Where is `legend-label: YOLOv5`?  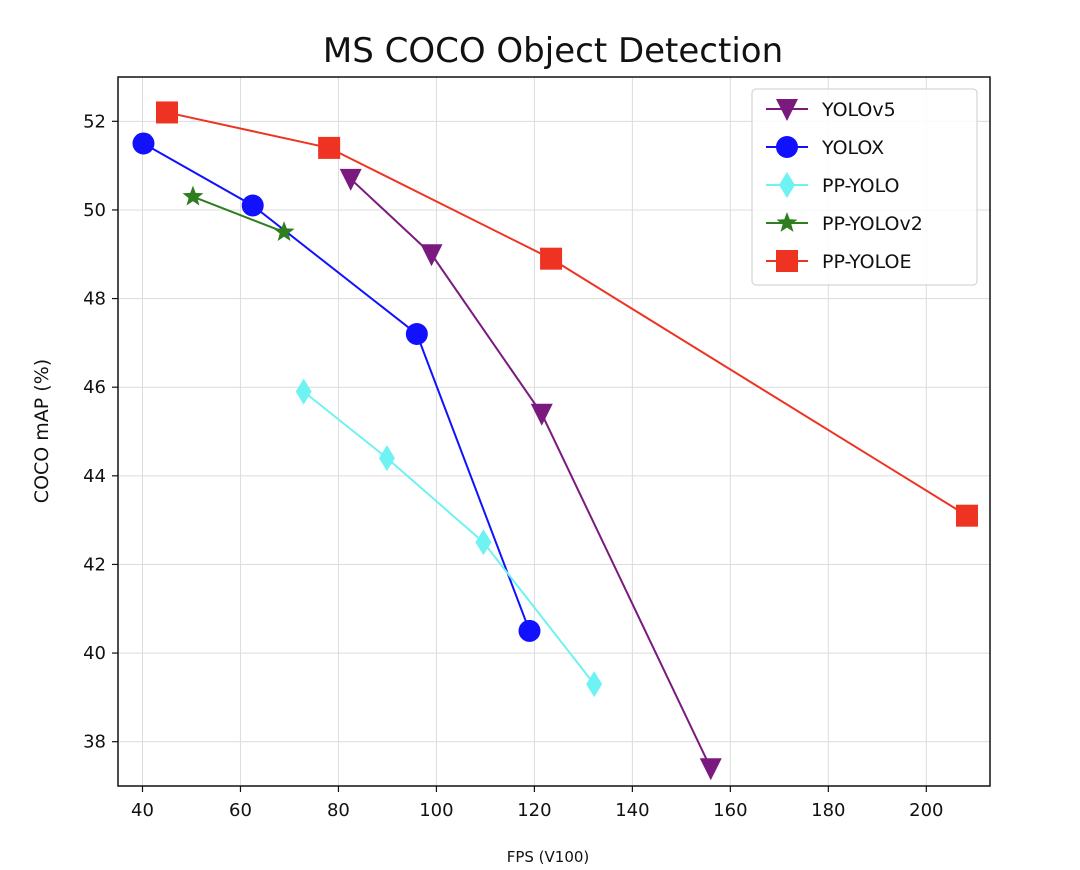
legend-label: YOLOv5 is located at coordinates (858, 110).